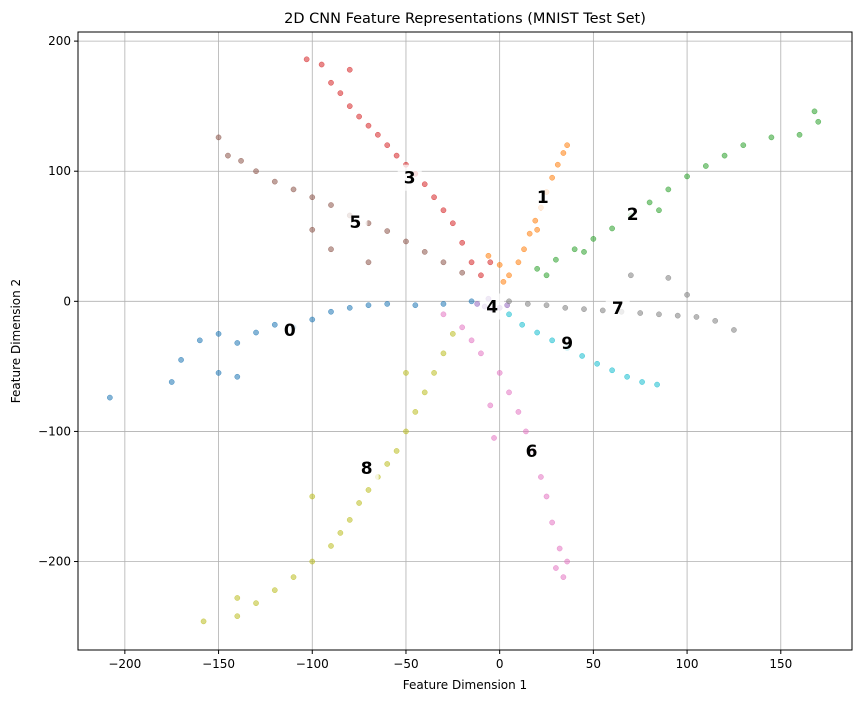  Describe the element at coordinates (16, 341) in the screenshot. I see `y-axis-title: Feature Dimension 2` at that location.